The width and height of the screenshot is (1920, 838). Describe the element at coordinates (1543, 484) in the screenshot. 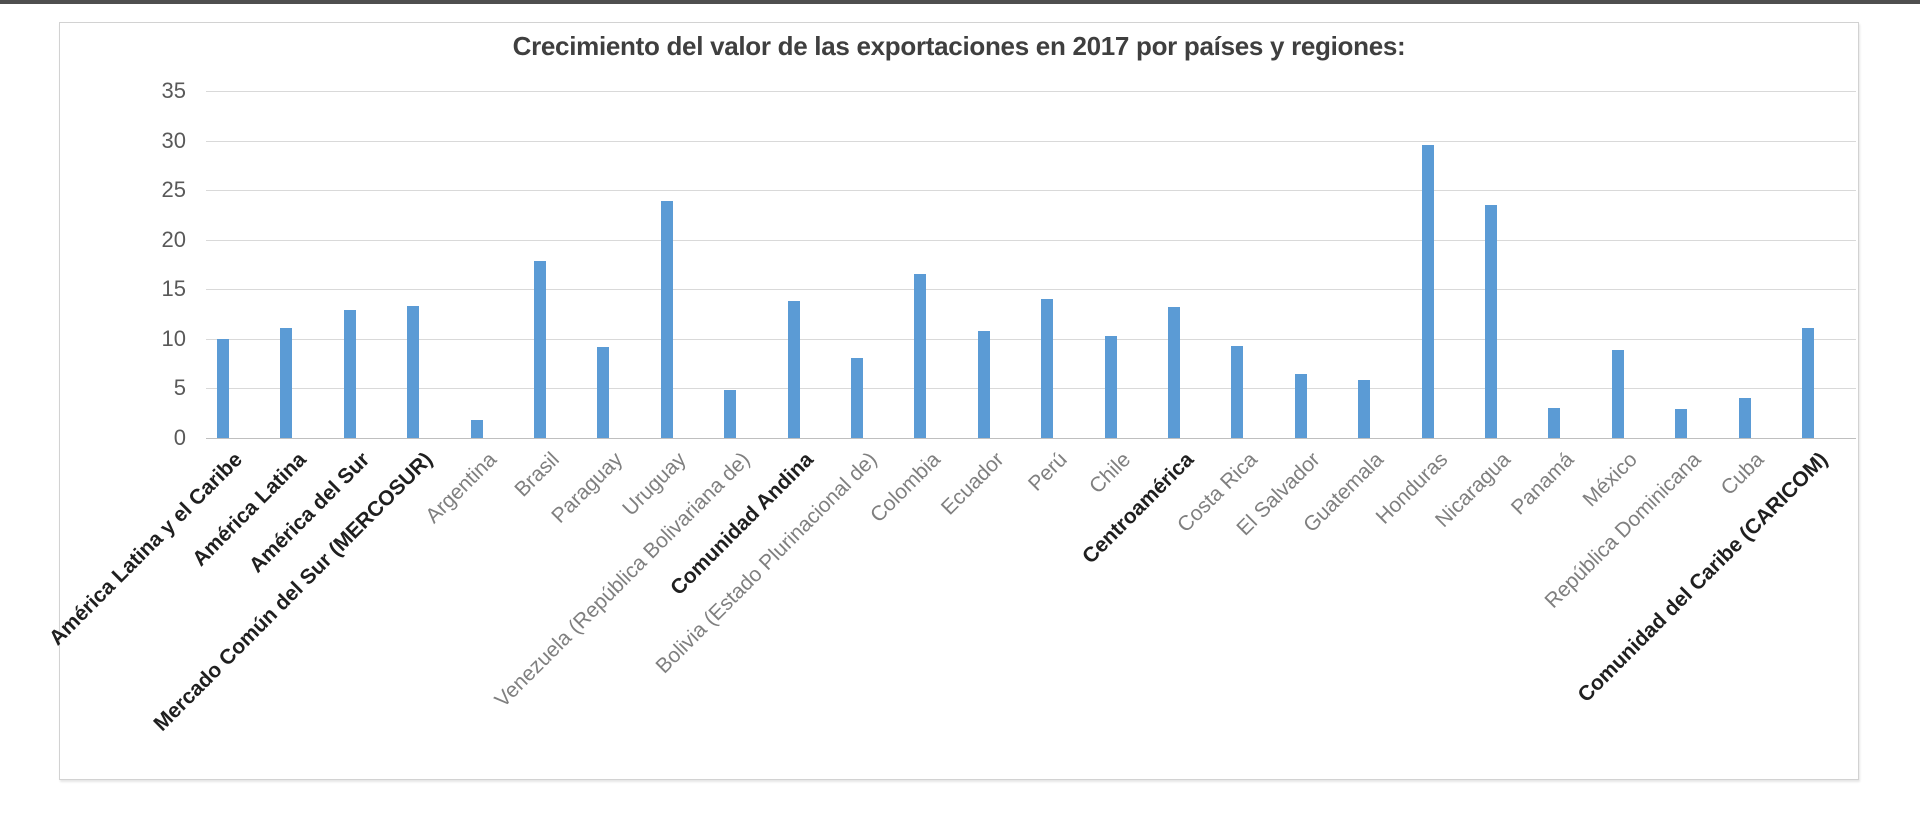

I see `x-axis-label: Panamá` at that location.